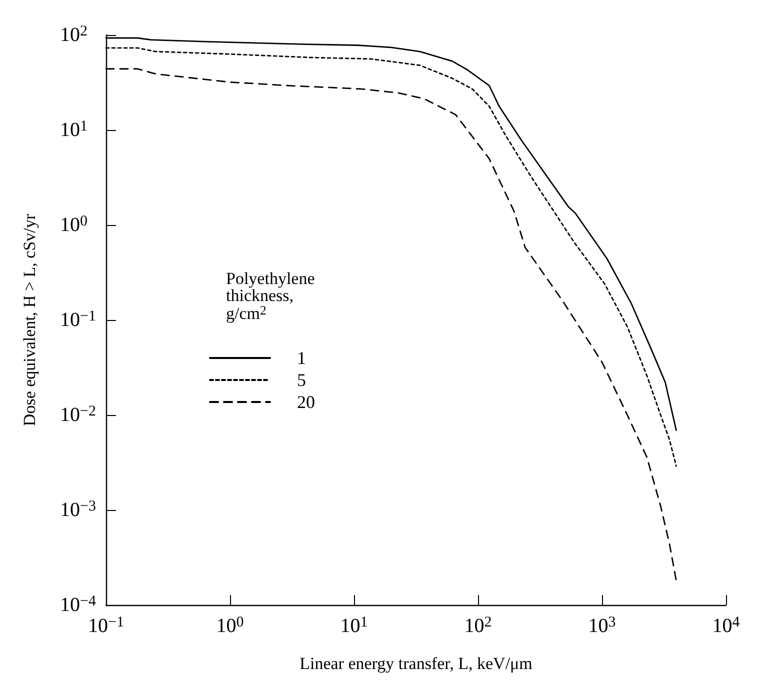 The height and width of the screenshot is (692, 761). I want to click on legend-label: 5, so click(301, 380).